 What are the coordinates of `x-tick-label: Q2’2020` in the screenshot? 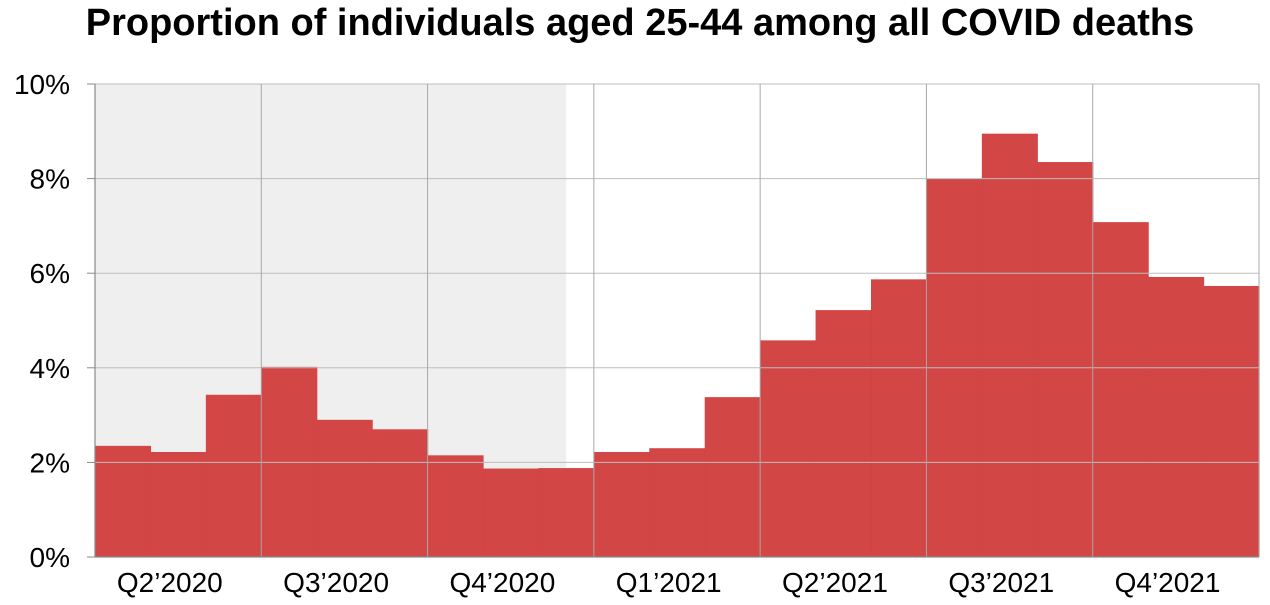 It's located at (170, 582).